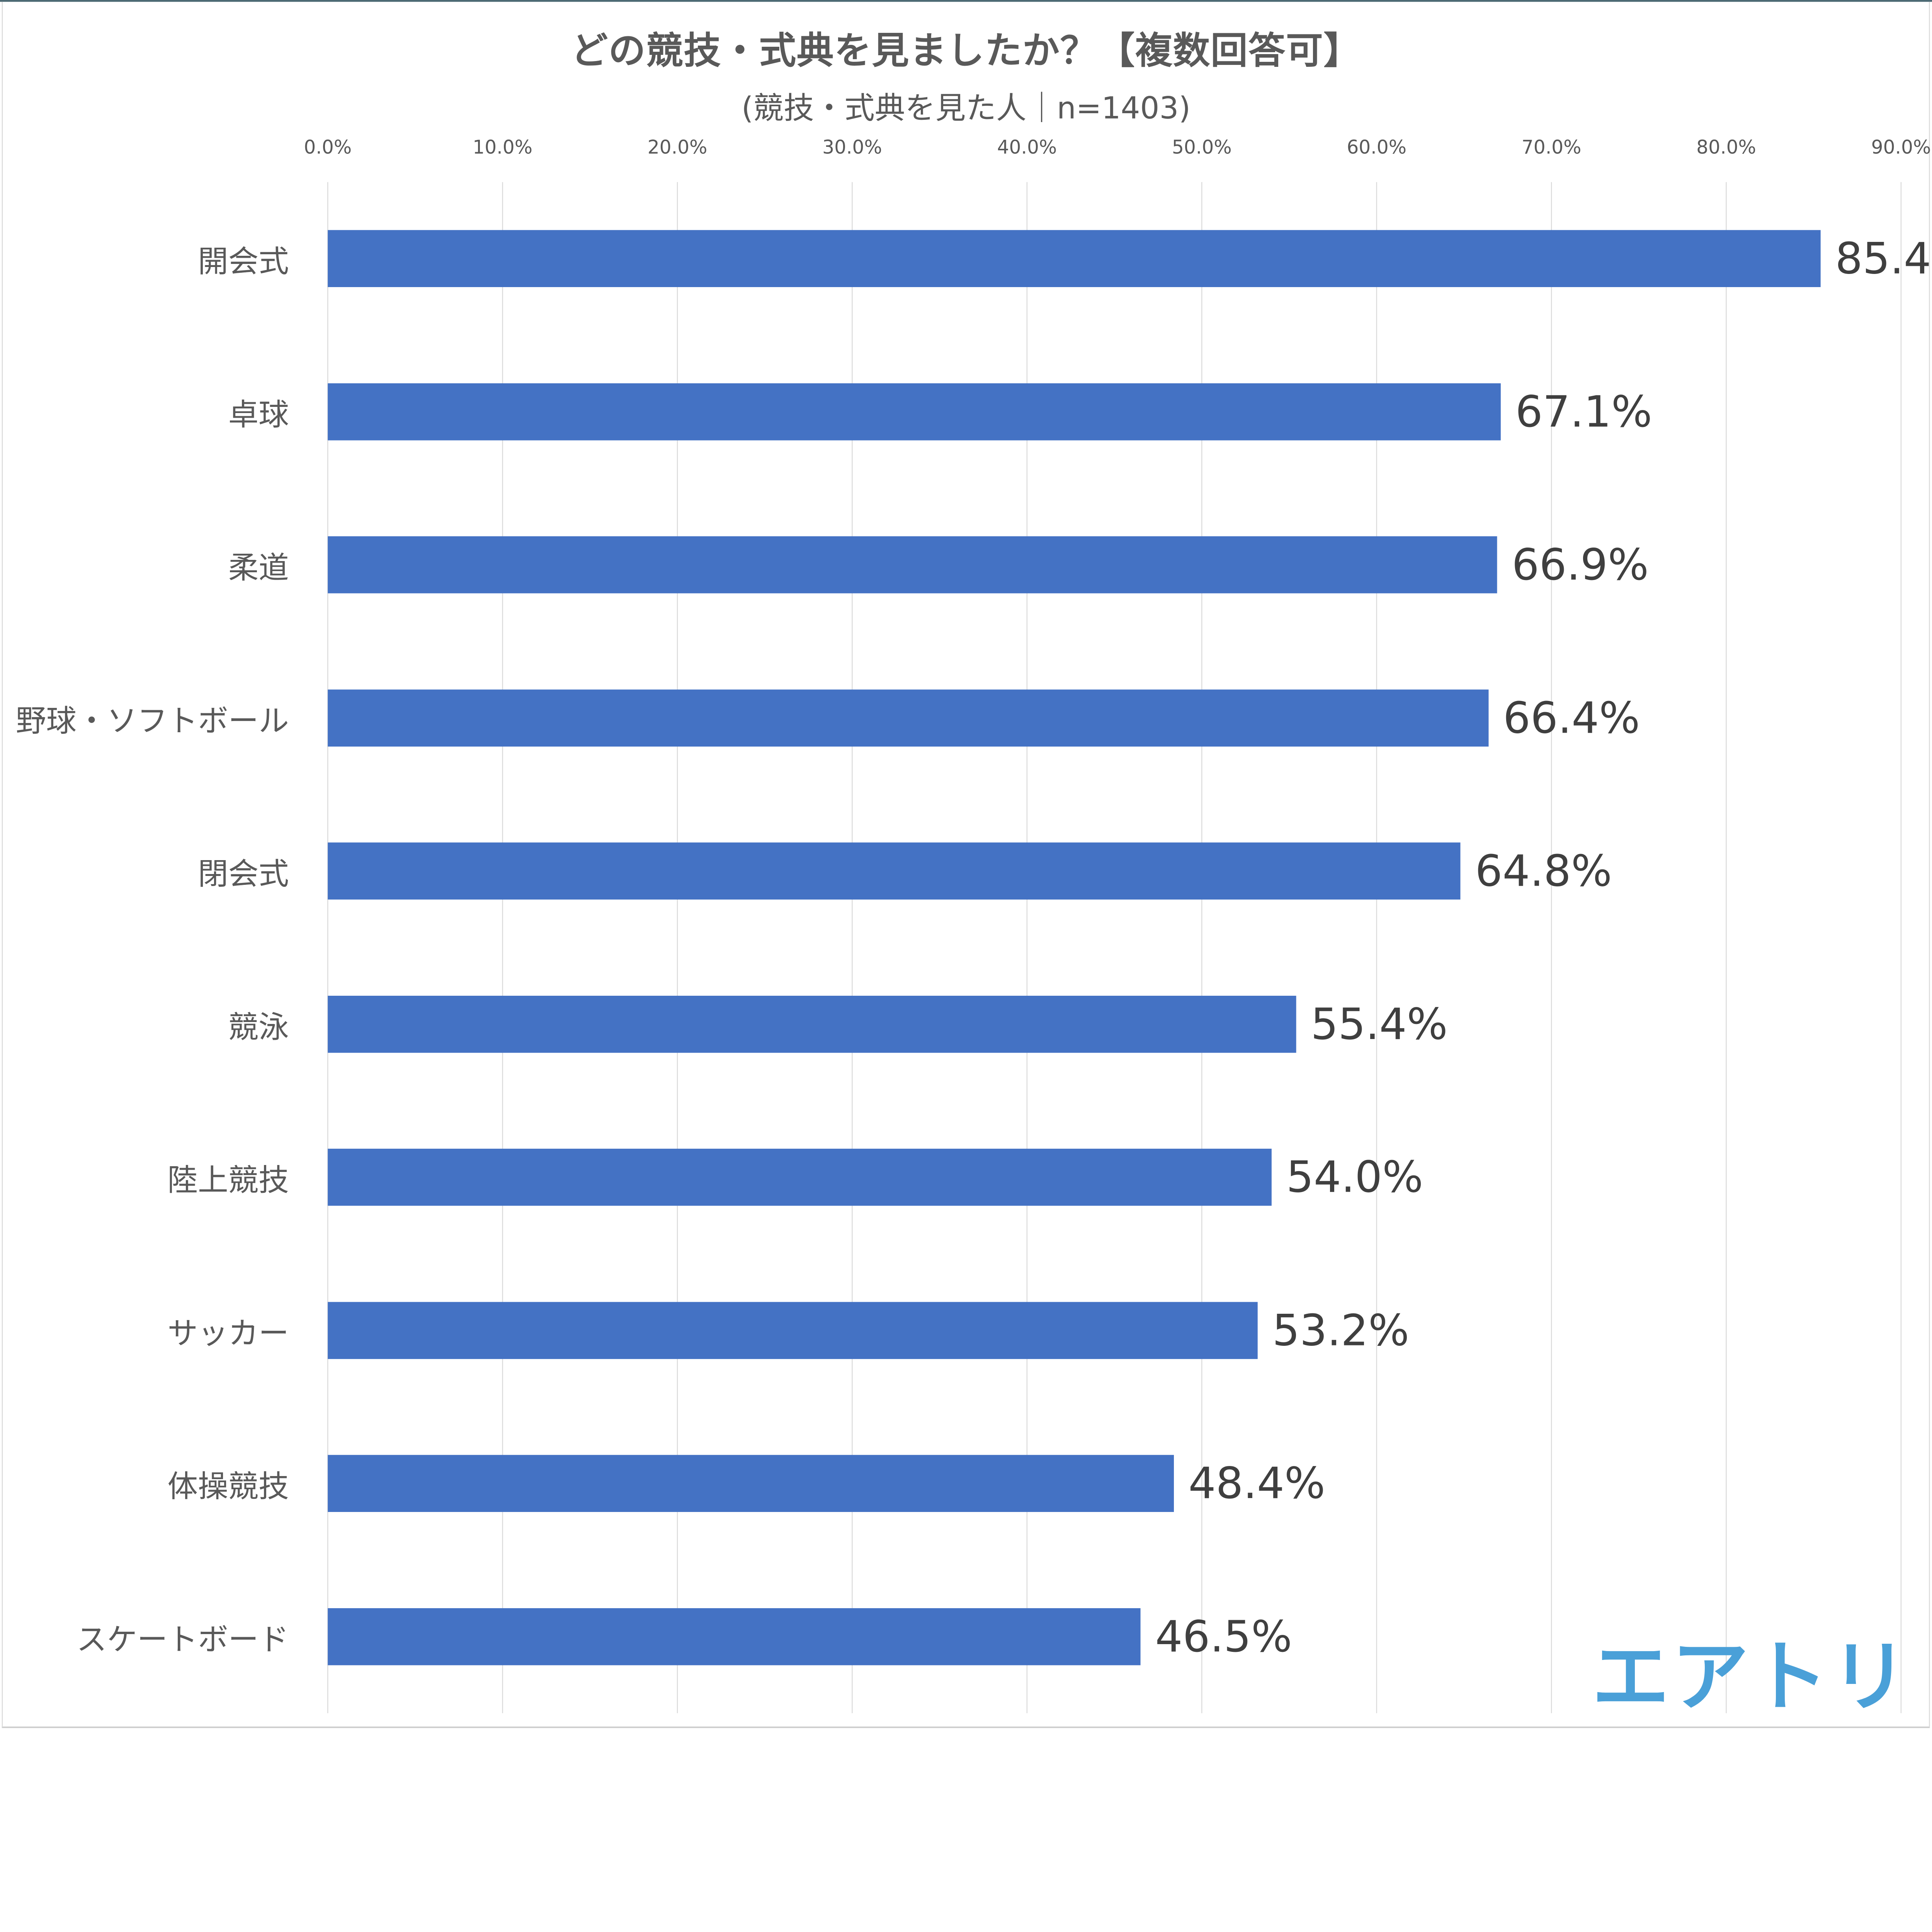  What do you see at coordinates (259, 567) in the screenshot?
I see `category-label: 柔道` at bounding box center [259, 567].